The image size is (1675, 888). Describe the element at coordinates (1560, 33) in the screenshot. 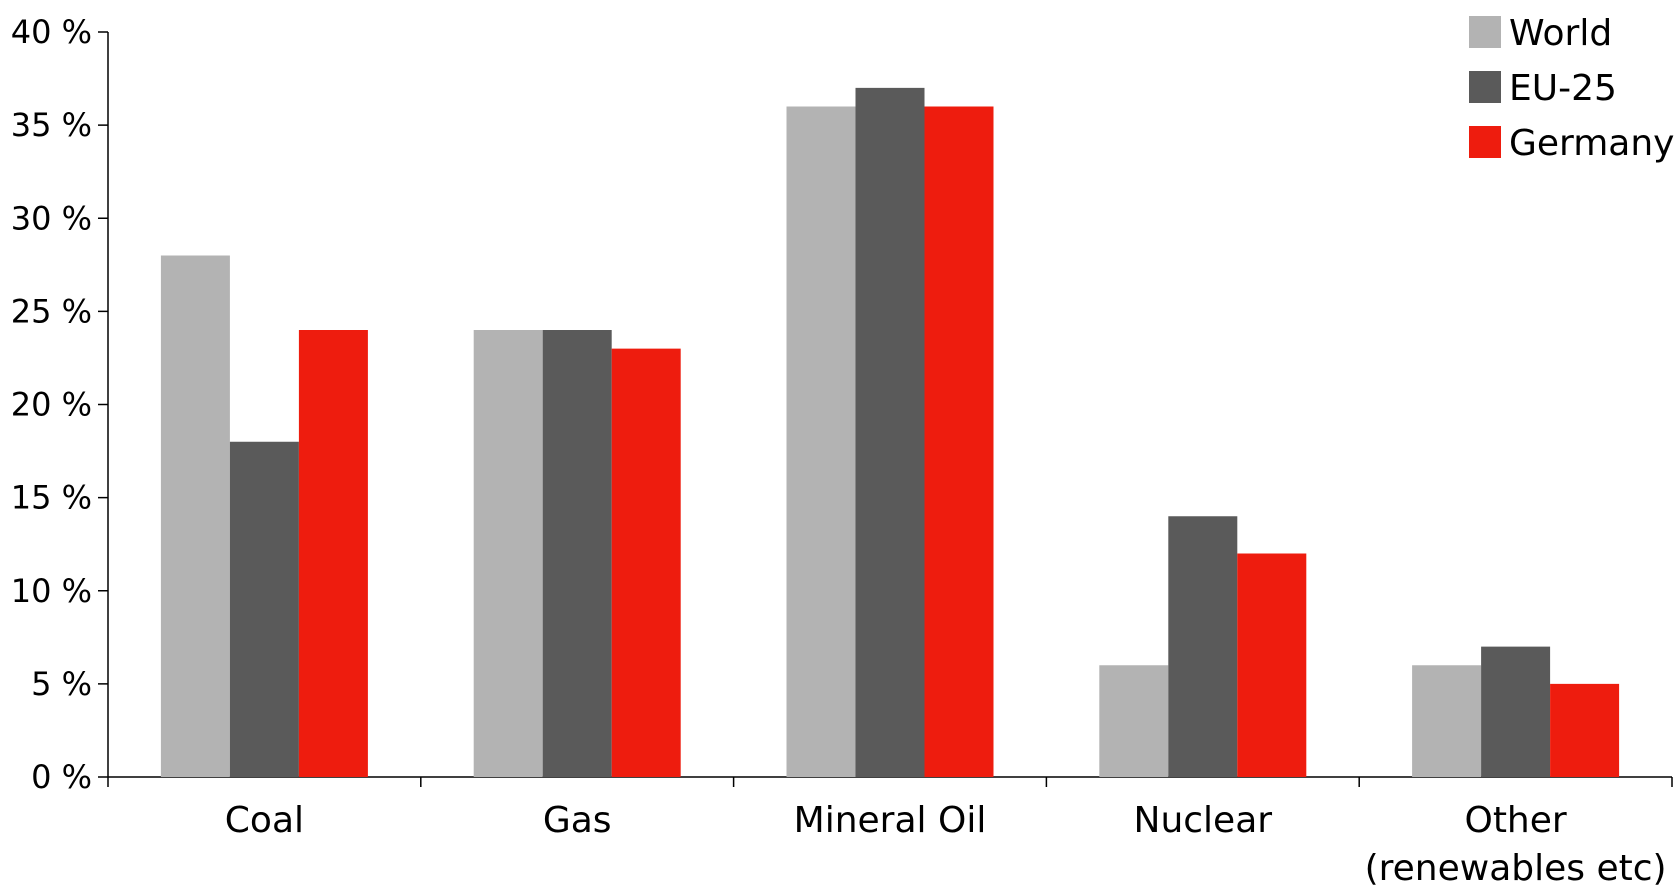

I see `legend-label-world: World` at that location.